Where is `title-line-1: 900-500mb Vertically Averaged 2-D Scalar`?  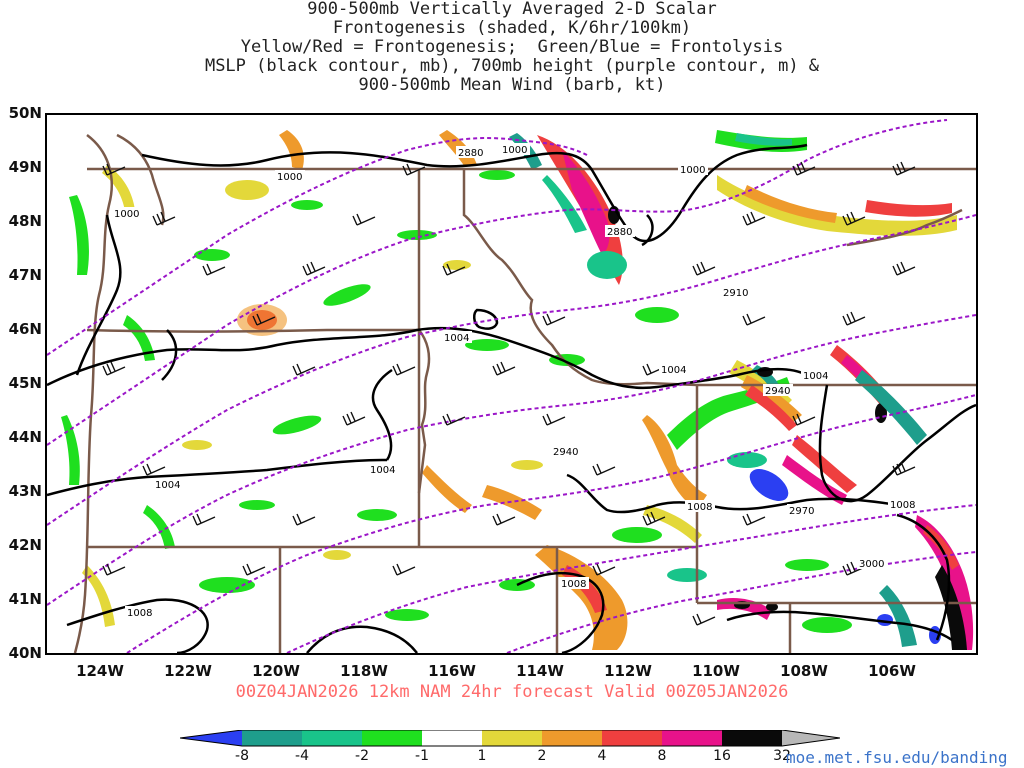
title-line-1: 900-500mb Vertically Averaged 2-D Scalar is located at coordinates (512, 9).